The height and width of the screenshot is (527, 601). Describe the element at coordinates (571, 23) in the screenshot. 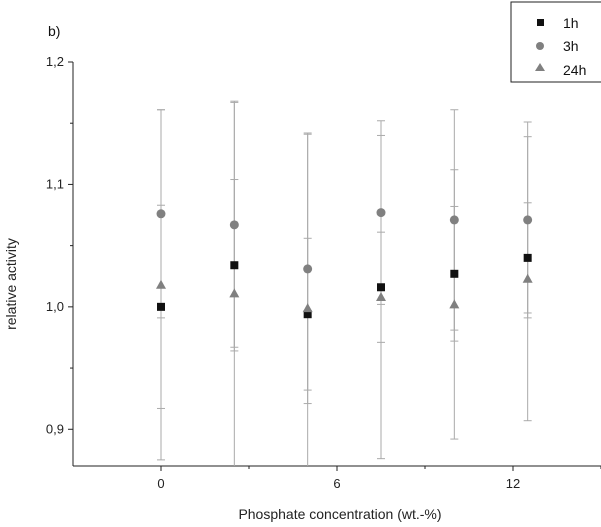

I see `legend-label-1h: 1h` at that location.